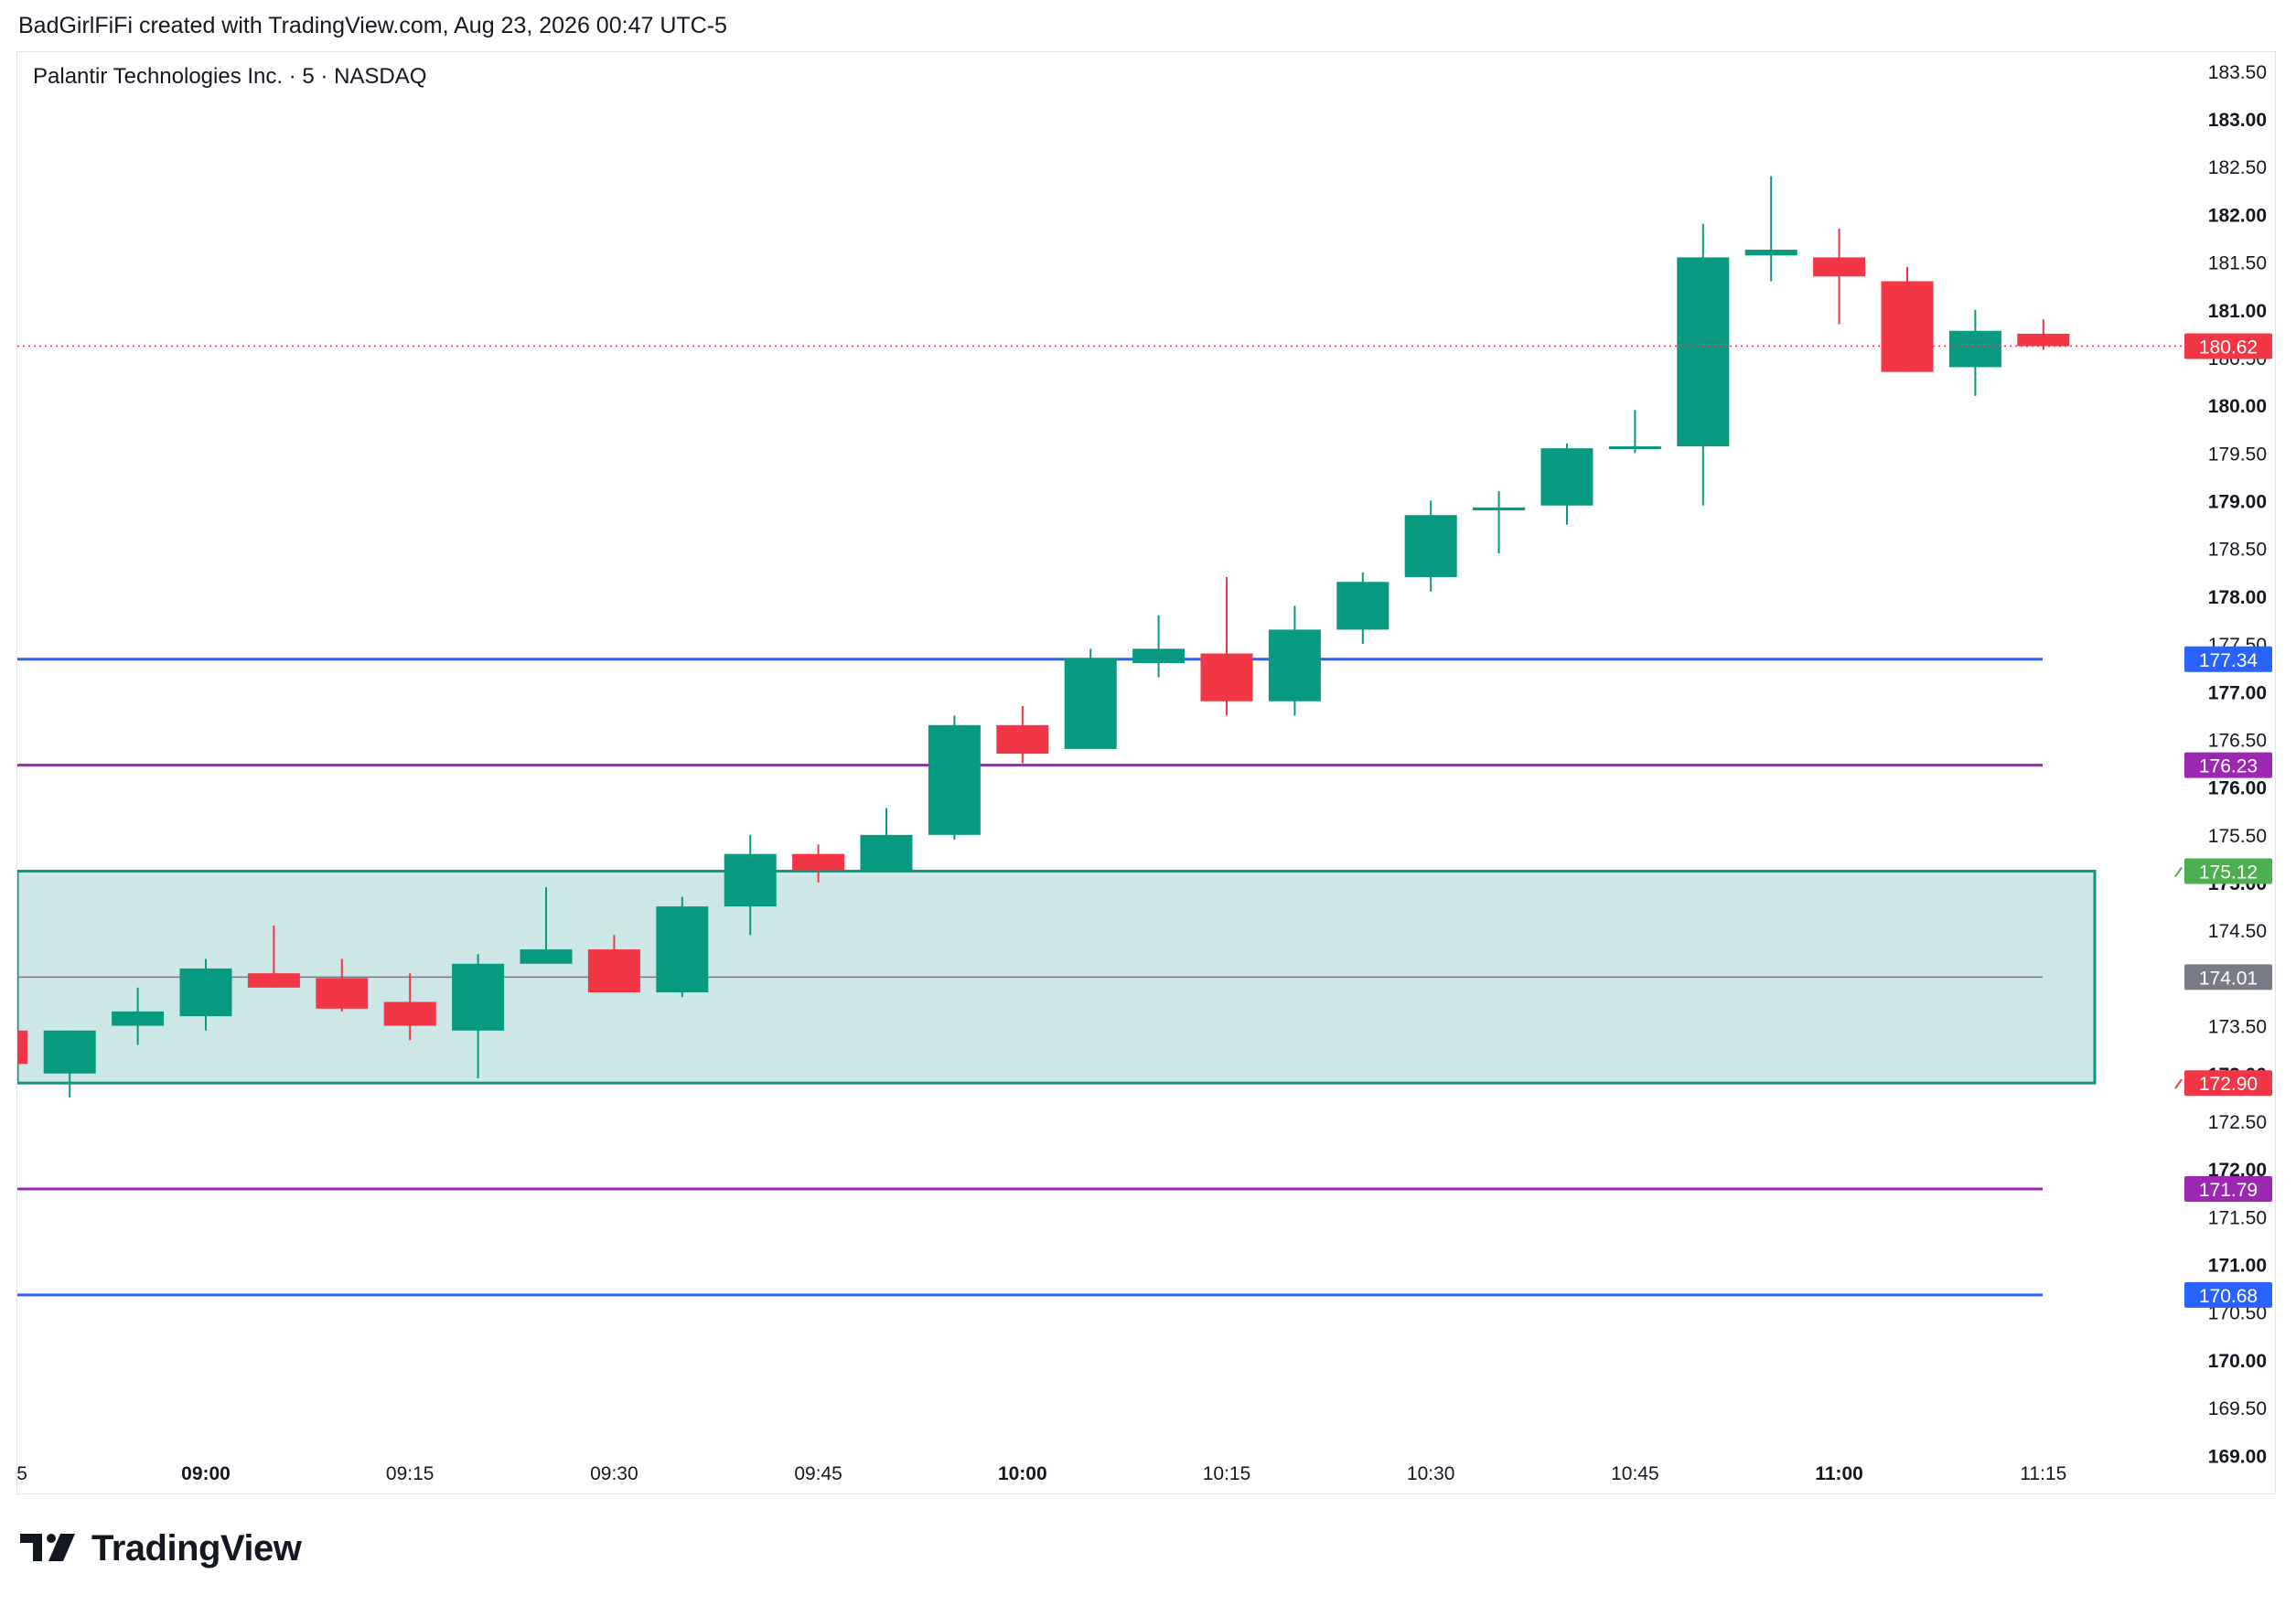 The width and height of the screenshot is (2296, 1606). I want to click on x-tick-label: 09:15, so click(410, 1473).